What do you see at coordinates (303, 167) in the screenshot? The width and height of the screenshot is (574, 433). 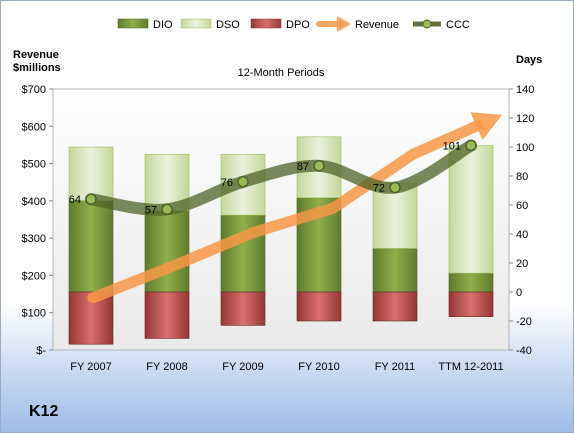 I see `ccc-data-label: 87` at bounding box center [303, 167].